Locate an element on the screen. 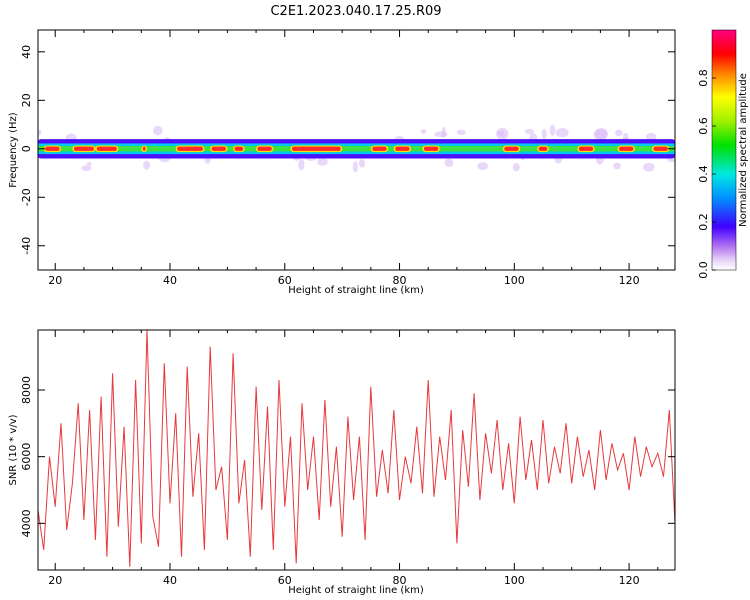  snr-y-tick-label: 6000 is located at coordinates (26, 457).